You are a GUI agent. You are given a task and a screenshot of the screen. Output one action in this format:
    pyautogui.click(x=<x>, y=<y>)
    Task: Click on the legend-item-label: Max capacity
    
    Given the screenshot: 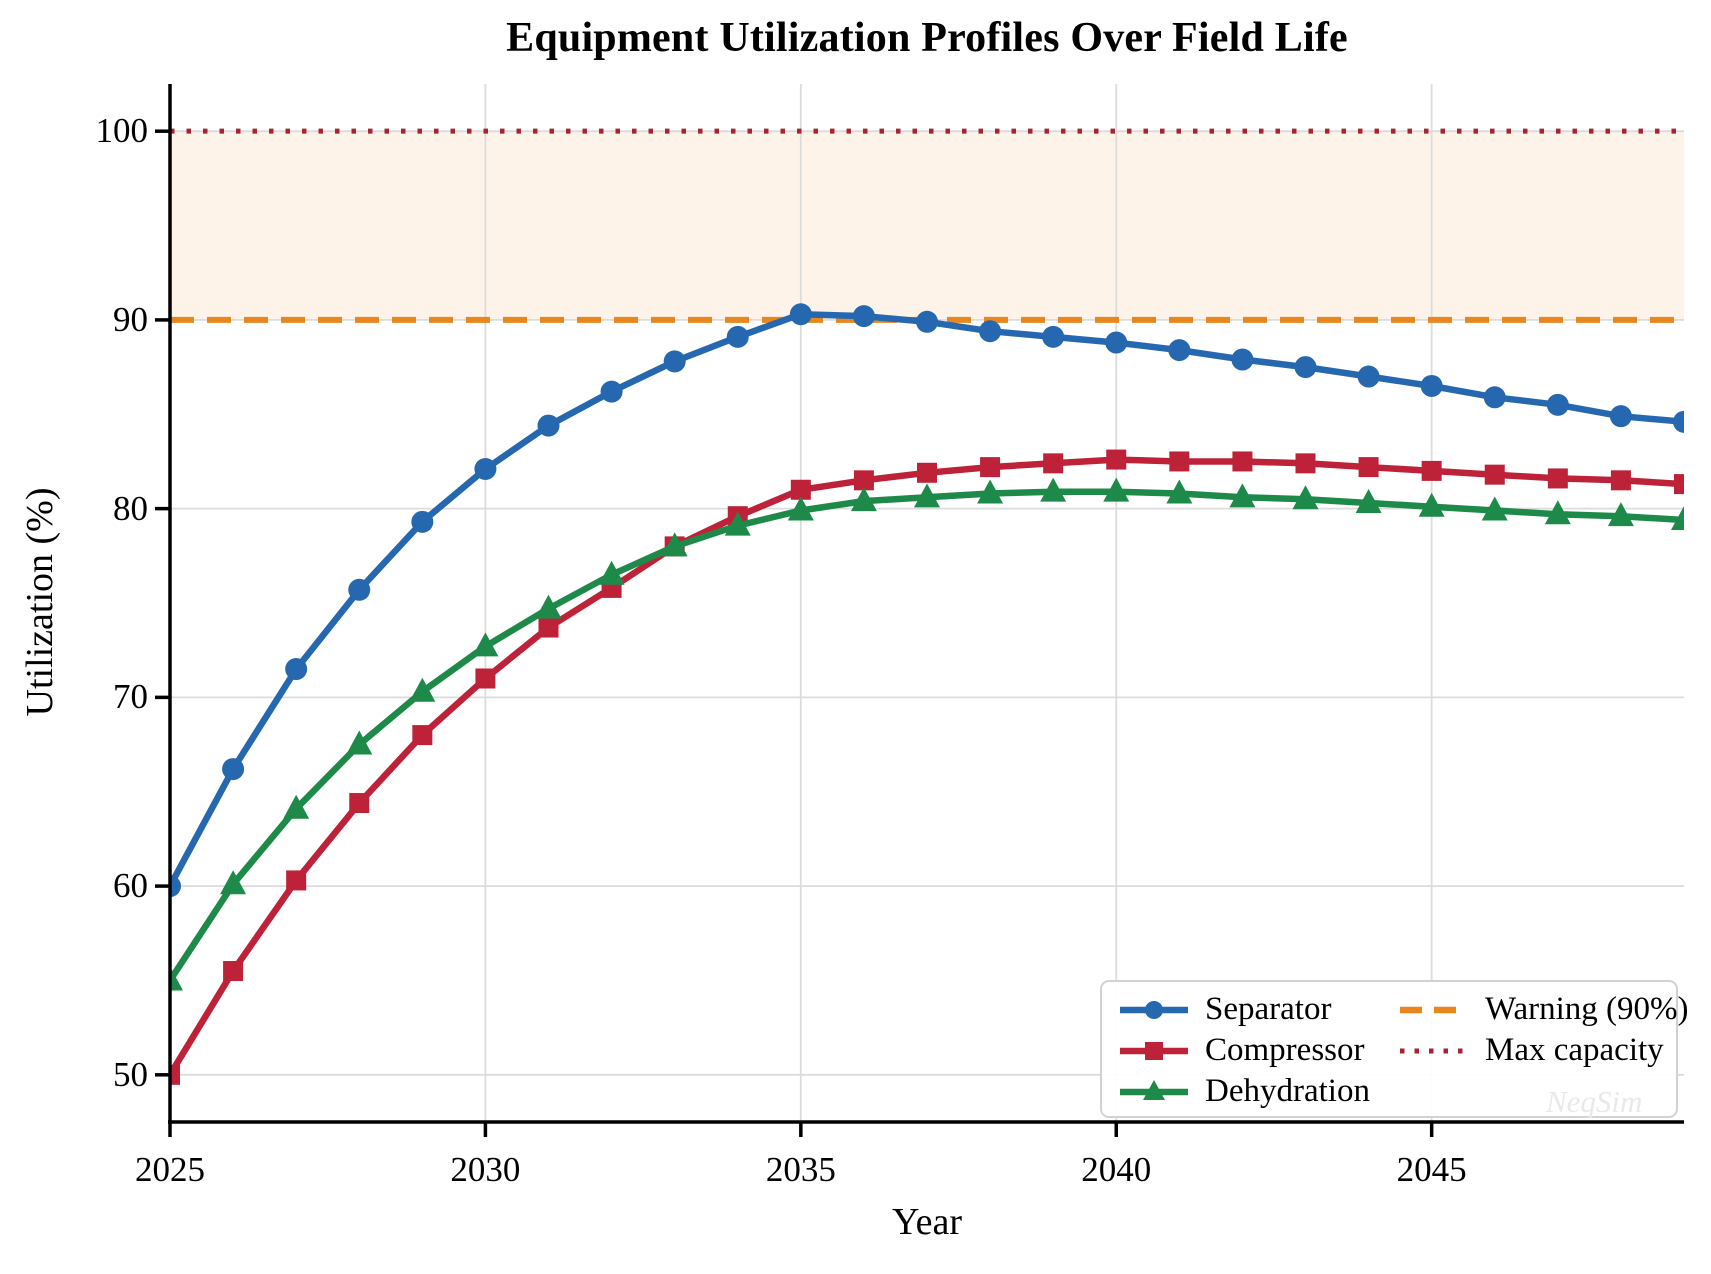 What is the action you would take?
    pyautogui.click(x=1574, y=1050)
    